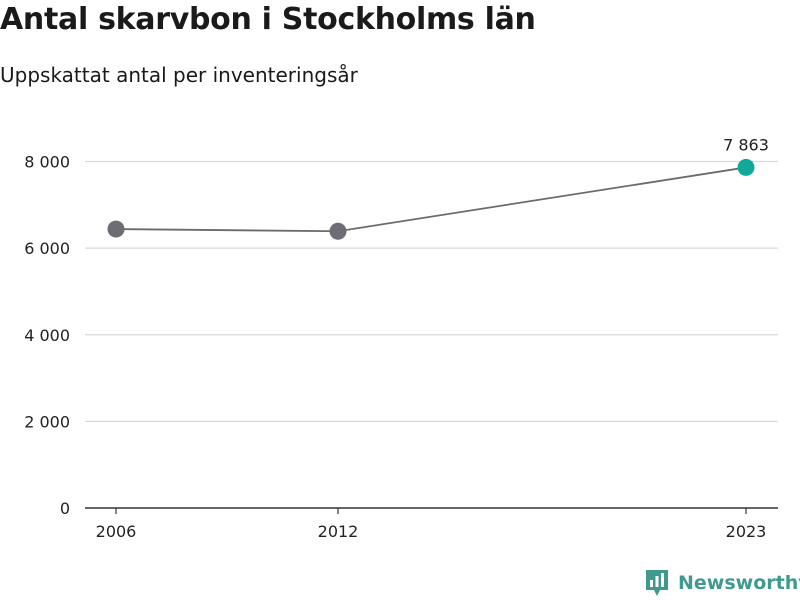 The image size is (800, 600). I want to click on chart-subtitle: Uppskattat antal per inventeringsår, so click(179, 75).